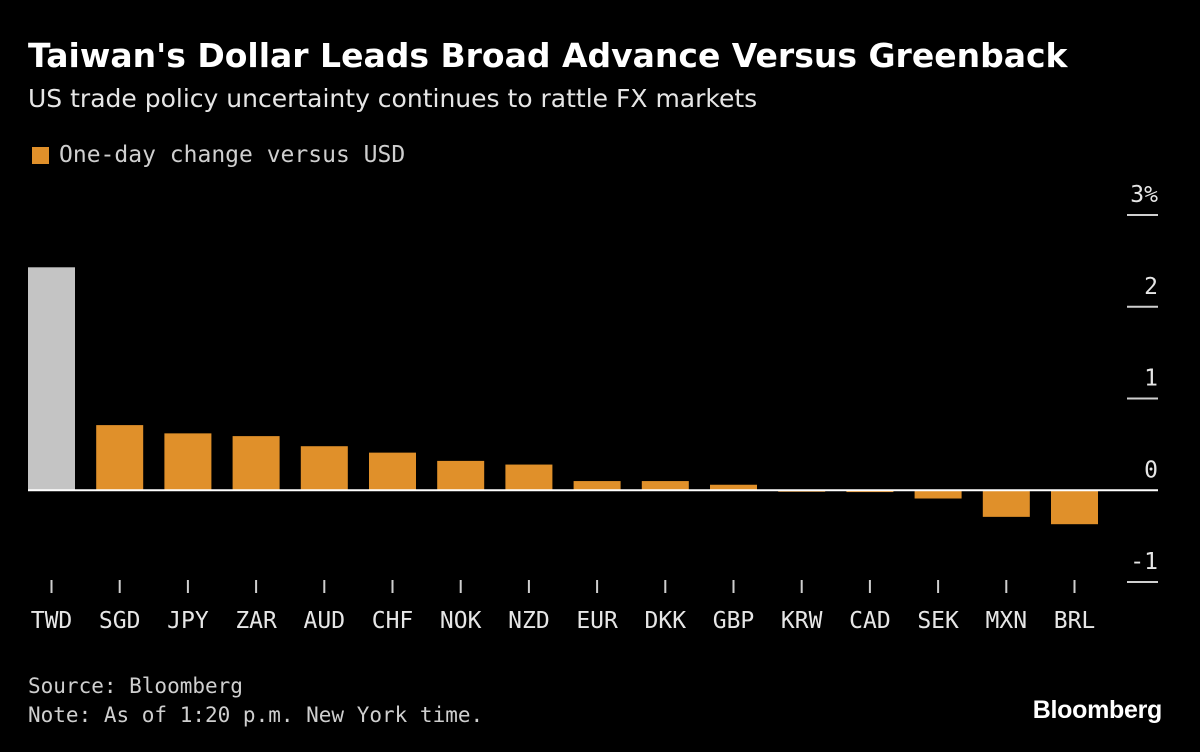 The image size is (1200, 752). Describe the element at coordinates (1151, 379) in the screenshot. I see `y-tick-label-2: 1` at that location.